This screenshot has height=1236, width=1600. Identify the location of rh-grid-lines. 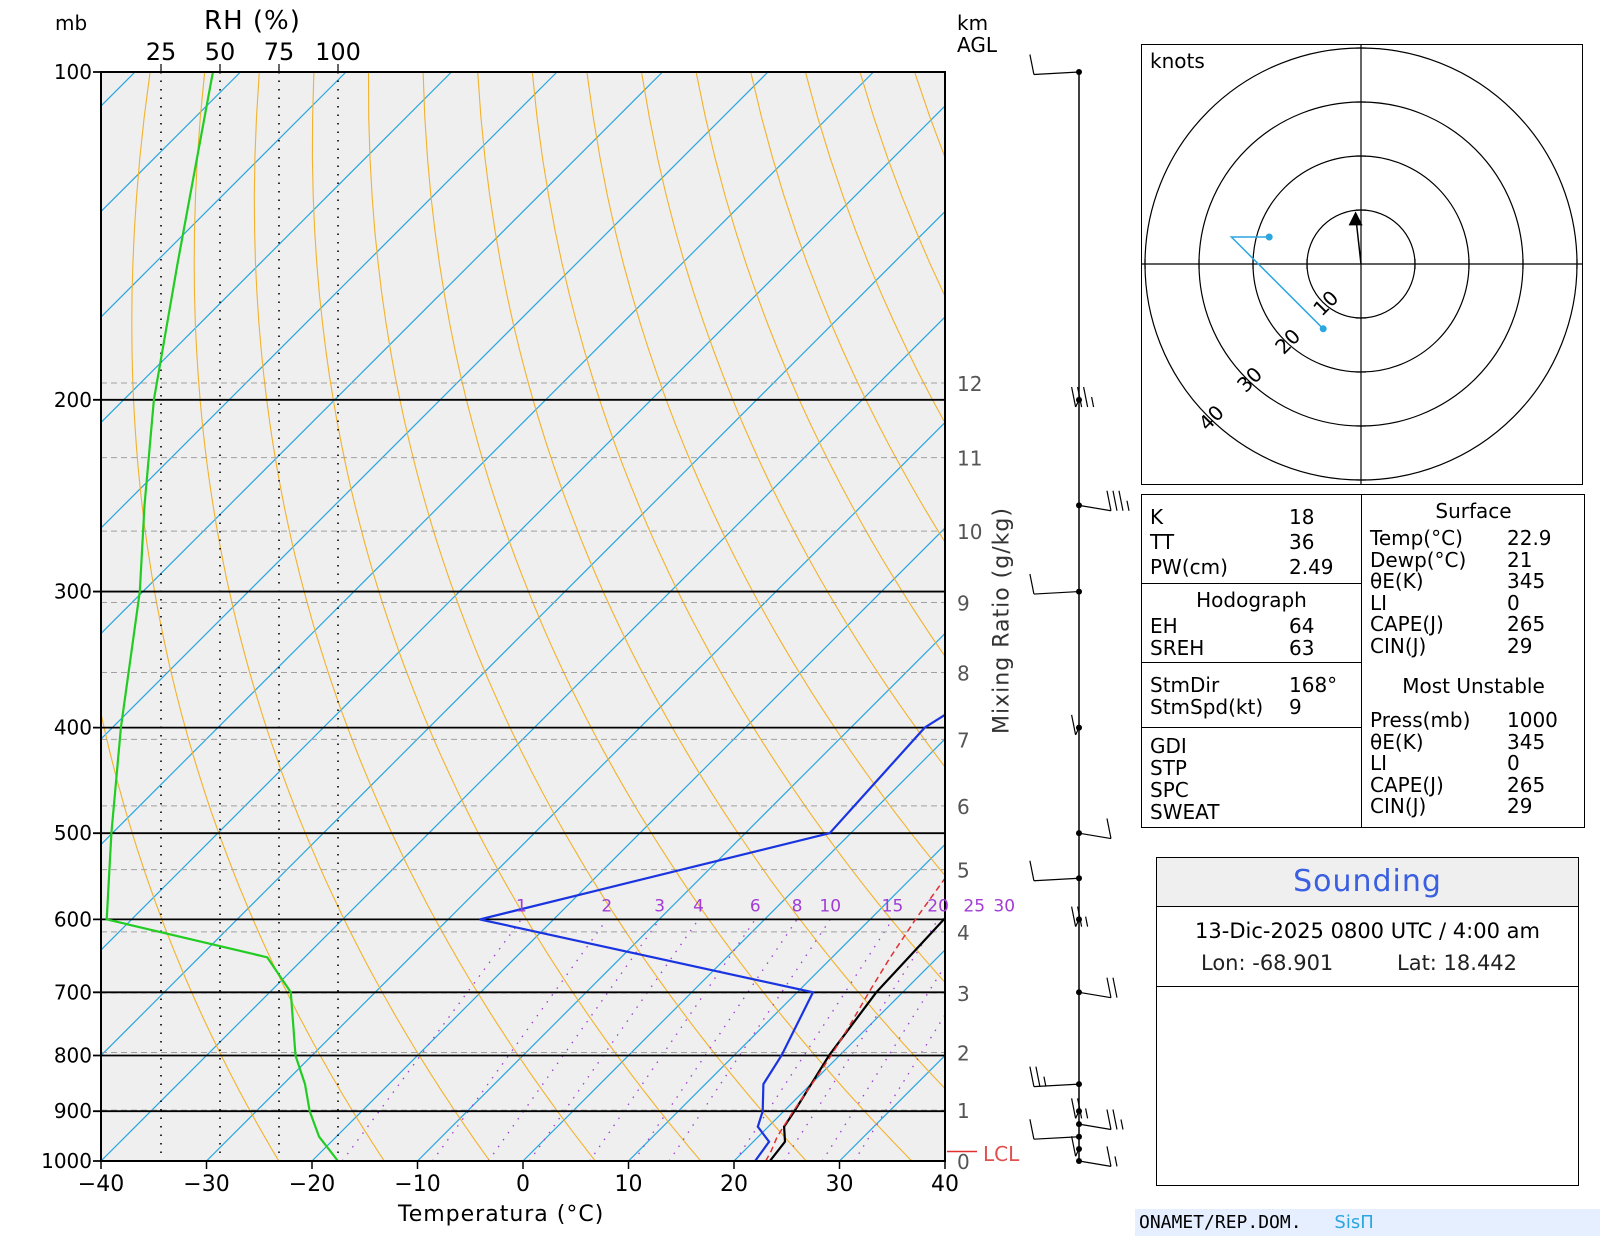
(249, 616).